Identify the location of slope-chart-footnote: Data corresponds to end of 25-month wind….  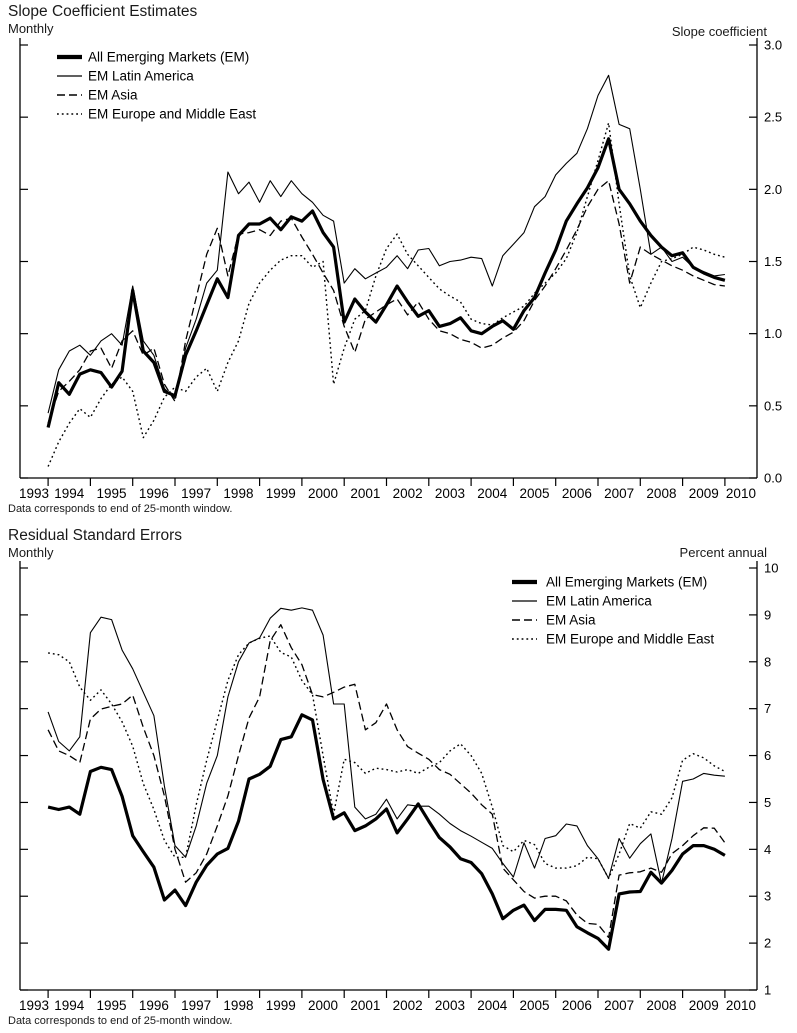
(120, 509).